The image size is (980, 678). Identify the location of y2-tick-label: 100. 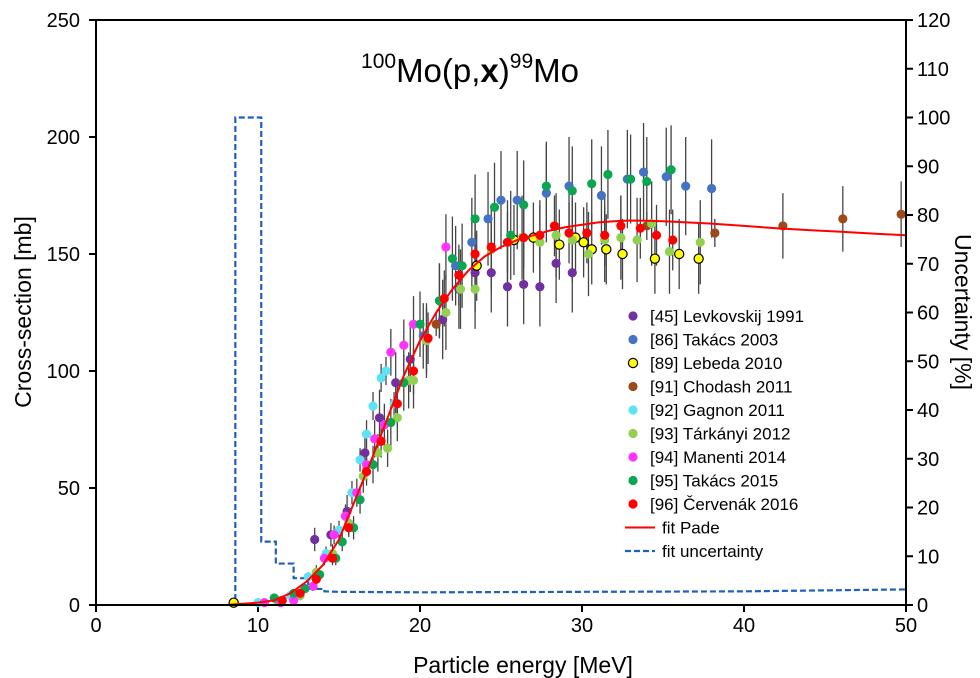
(933, 119).